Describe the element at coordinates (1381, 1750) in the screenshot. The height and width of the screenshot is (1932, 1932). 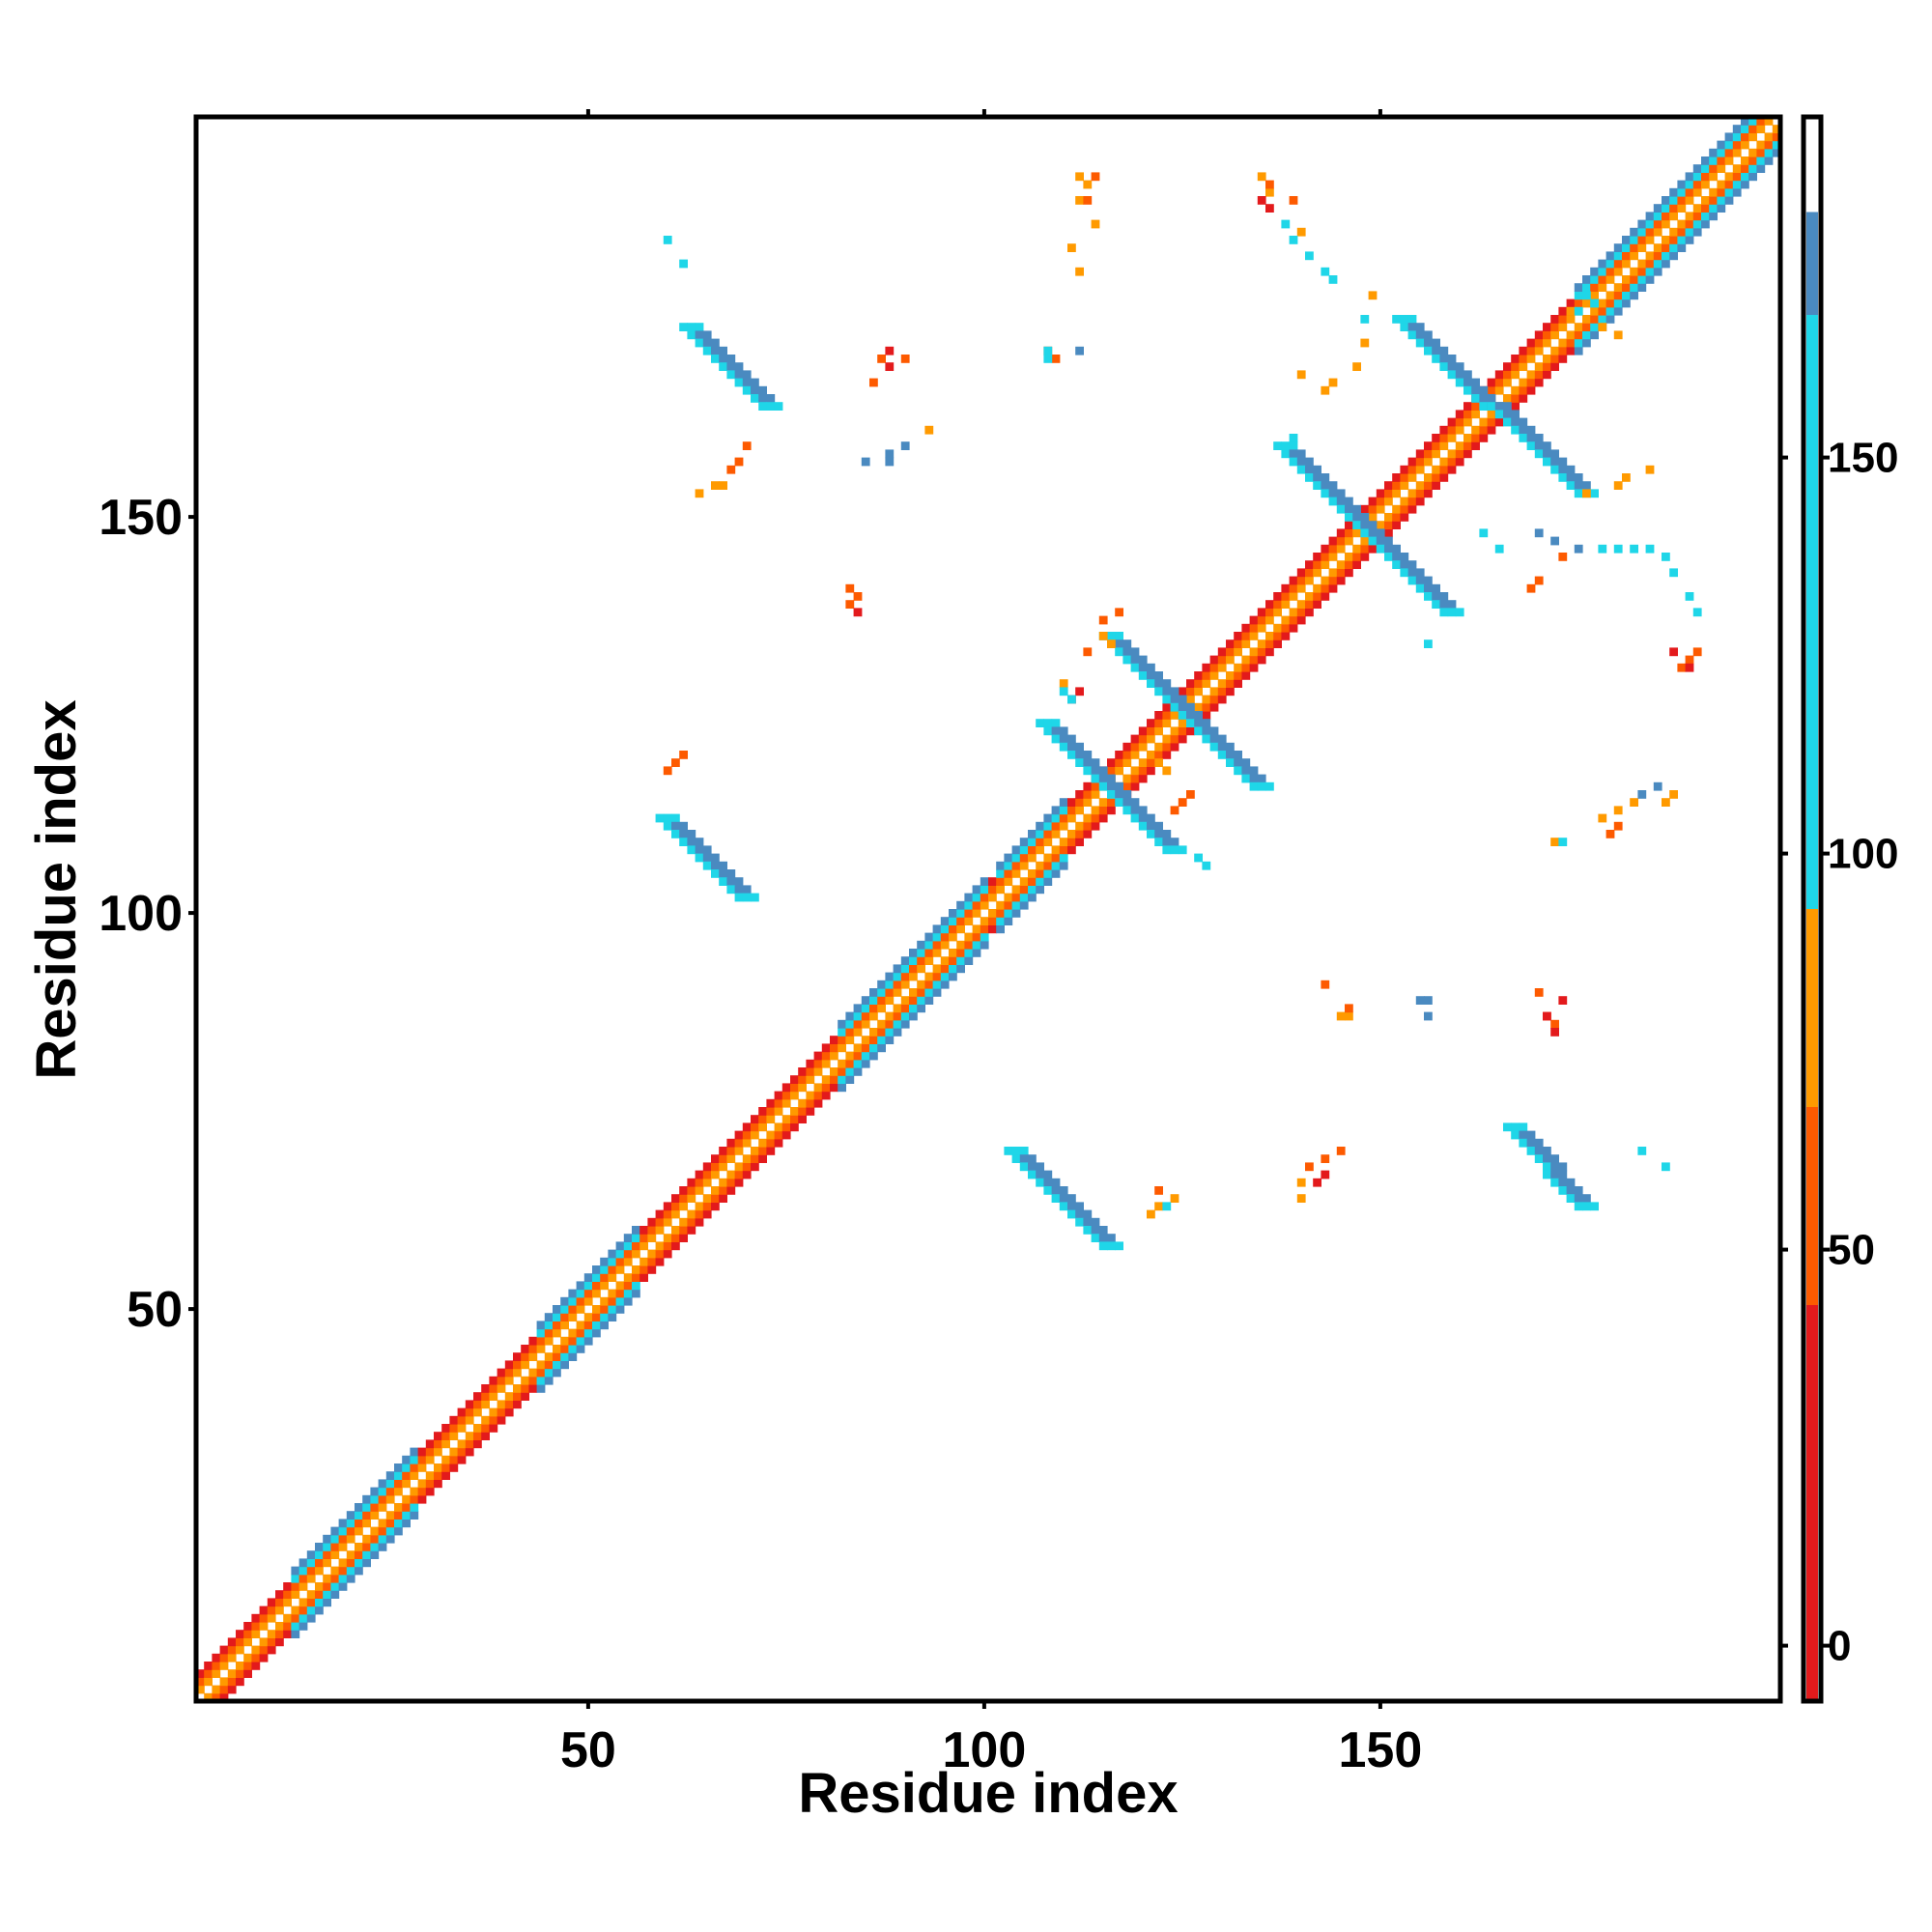
I see `x-tick-label: 150` at that location.